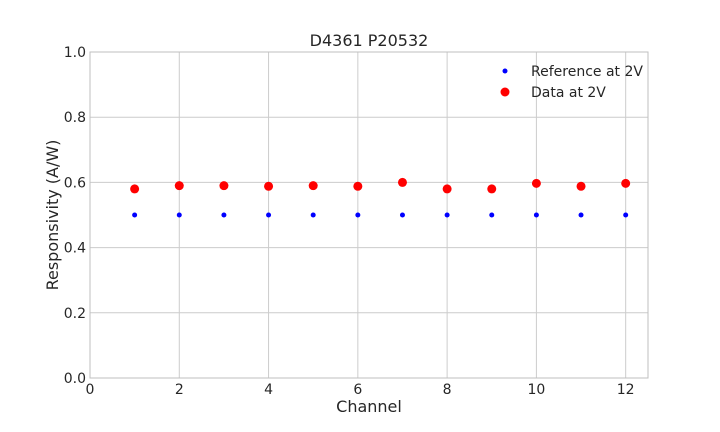  I want to click on y-tick-label: 0.6, so click(75, 183).